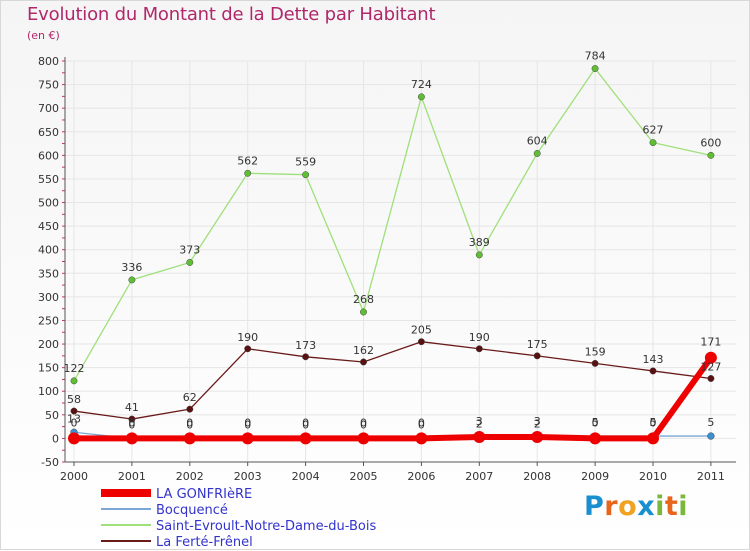  What do you see at coordinates (305, 345) in the screenshot?
I see `data-label: 173` at bounding box center [305, 345].